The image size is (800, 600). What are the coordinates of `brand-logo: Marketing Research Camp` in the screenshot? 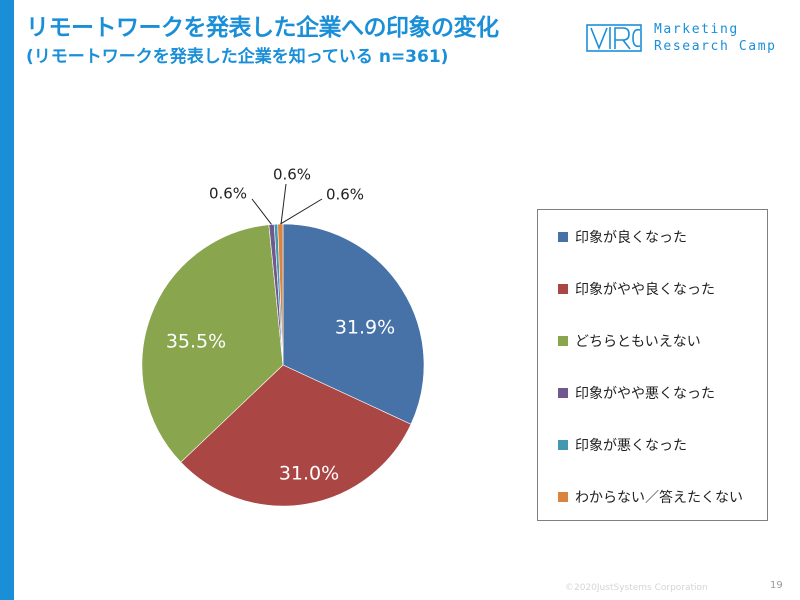 It's located at (688, 40).